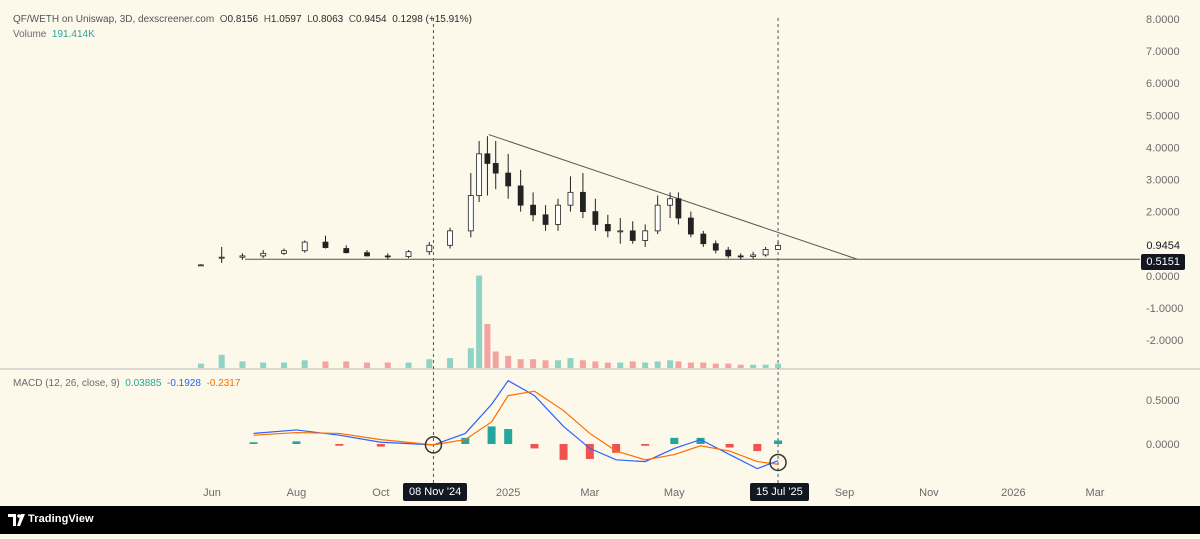 Image resolution: width=1200 pixels, height=539 pixels. What do you see at coordinates (1164, 341) in the screenshot?
I see `price-tick-label: -2.0000` at bounding box center [1164, 341].